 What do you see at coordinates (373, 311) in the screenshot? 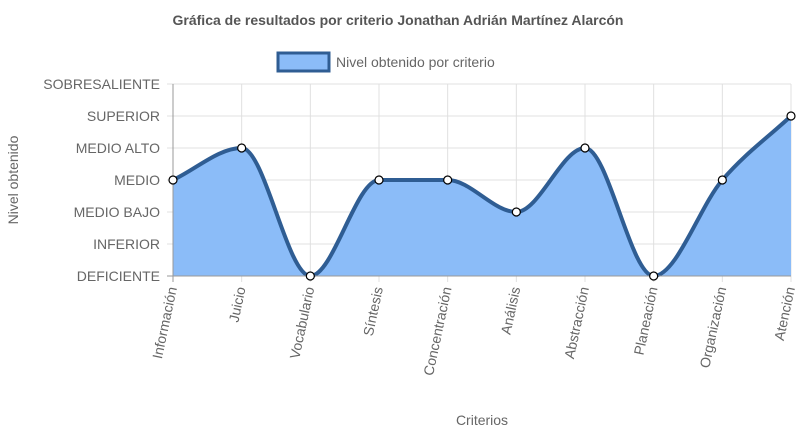
I see `x-tick-label: Síntesis` at bounding box center [373, 311].